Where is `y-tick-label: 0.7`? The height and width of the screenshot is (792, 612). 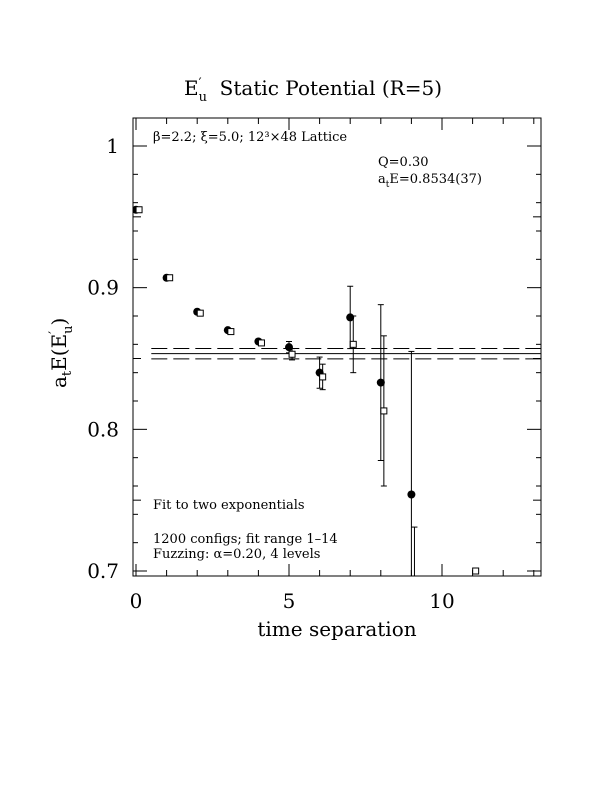
y-tick-label: 0.7 is located at coordinates (103, 571).